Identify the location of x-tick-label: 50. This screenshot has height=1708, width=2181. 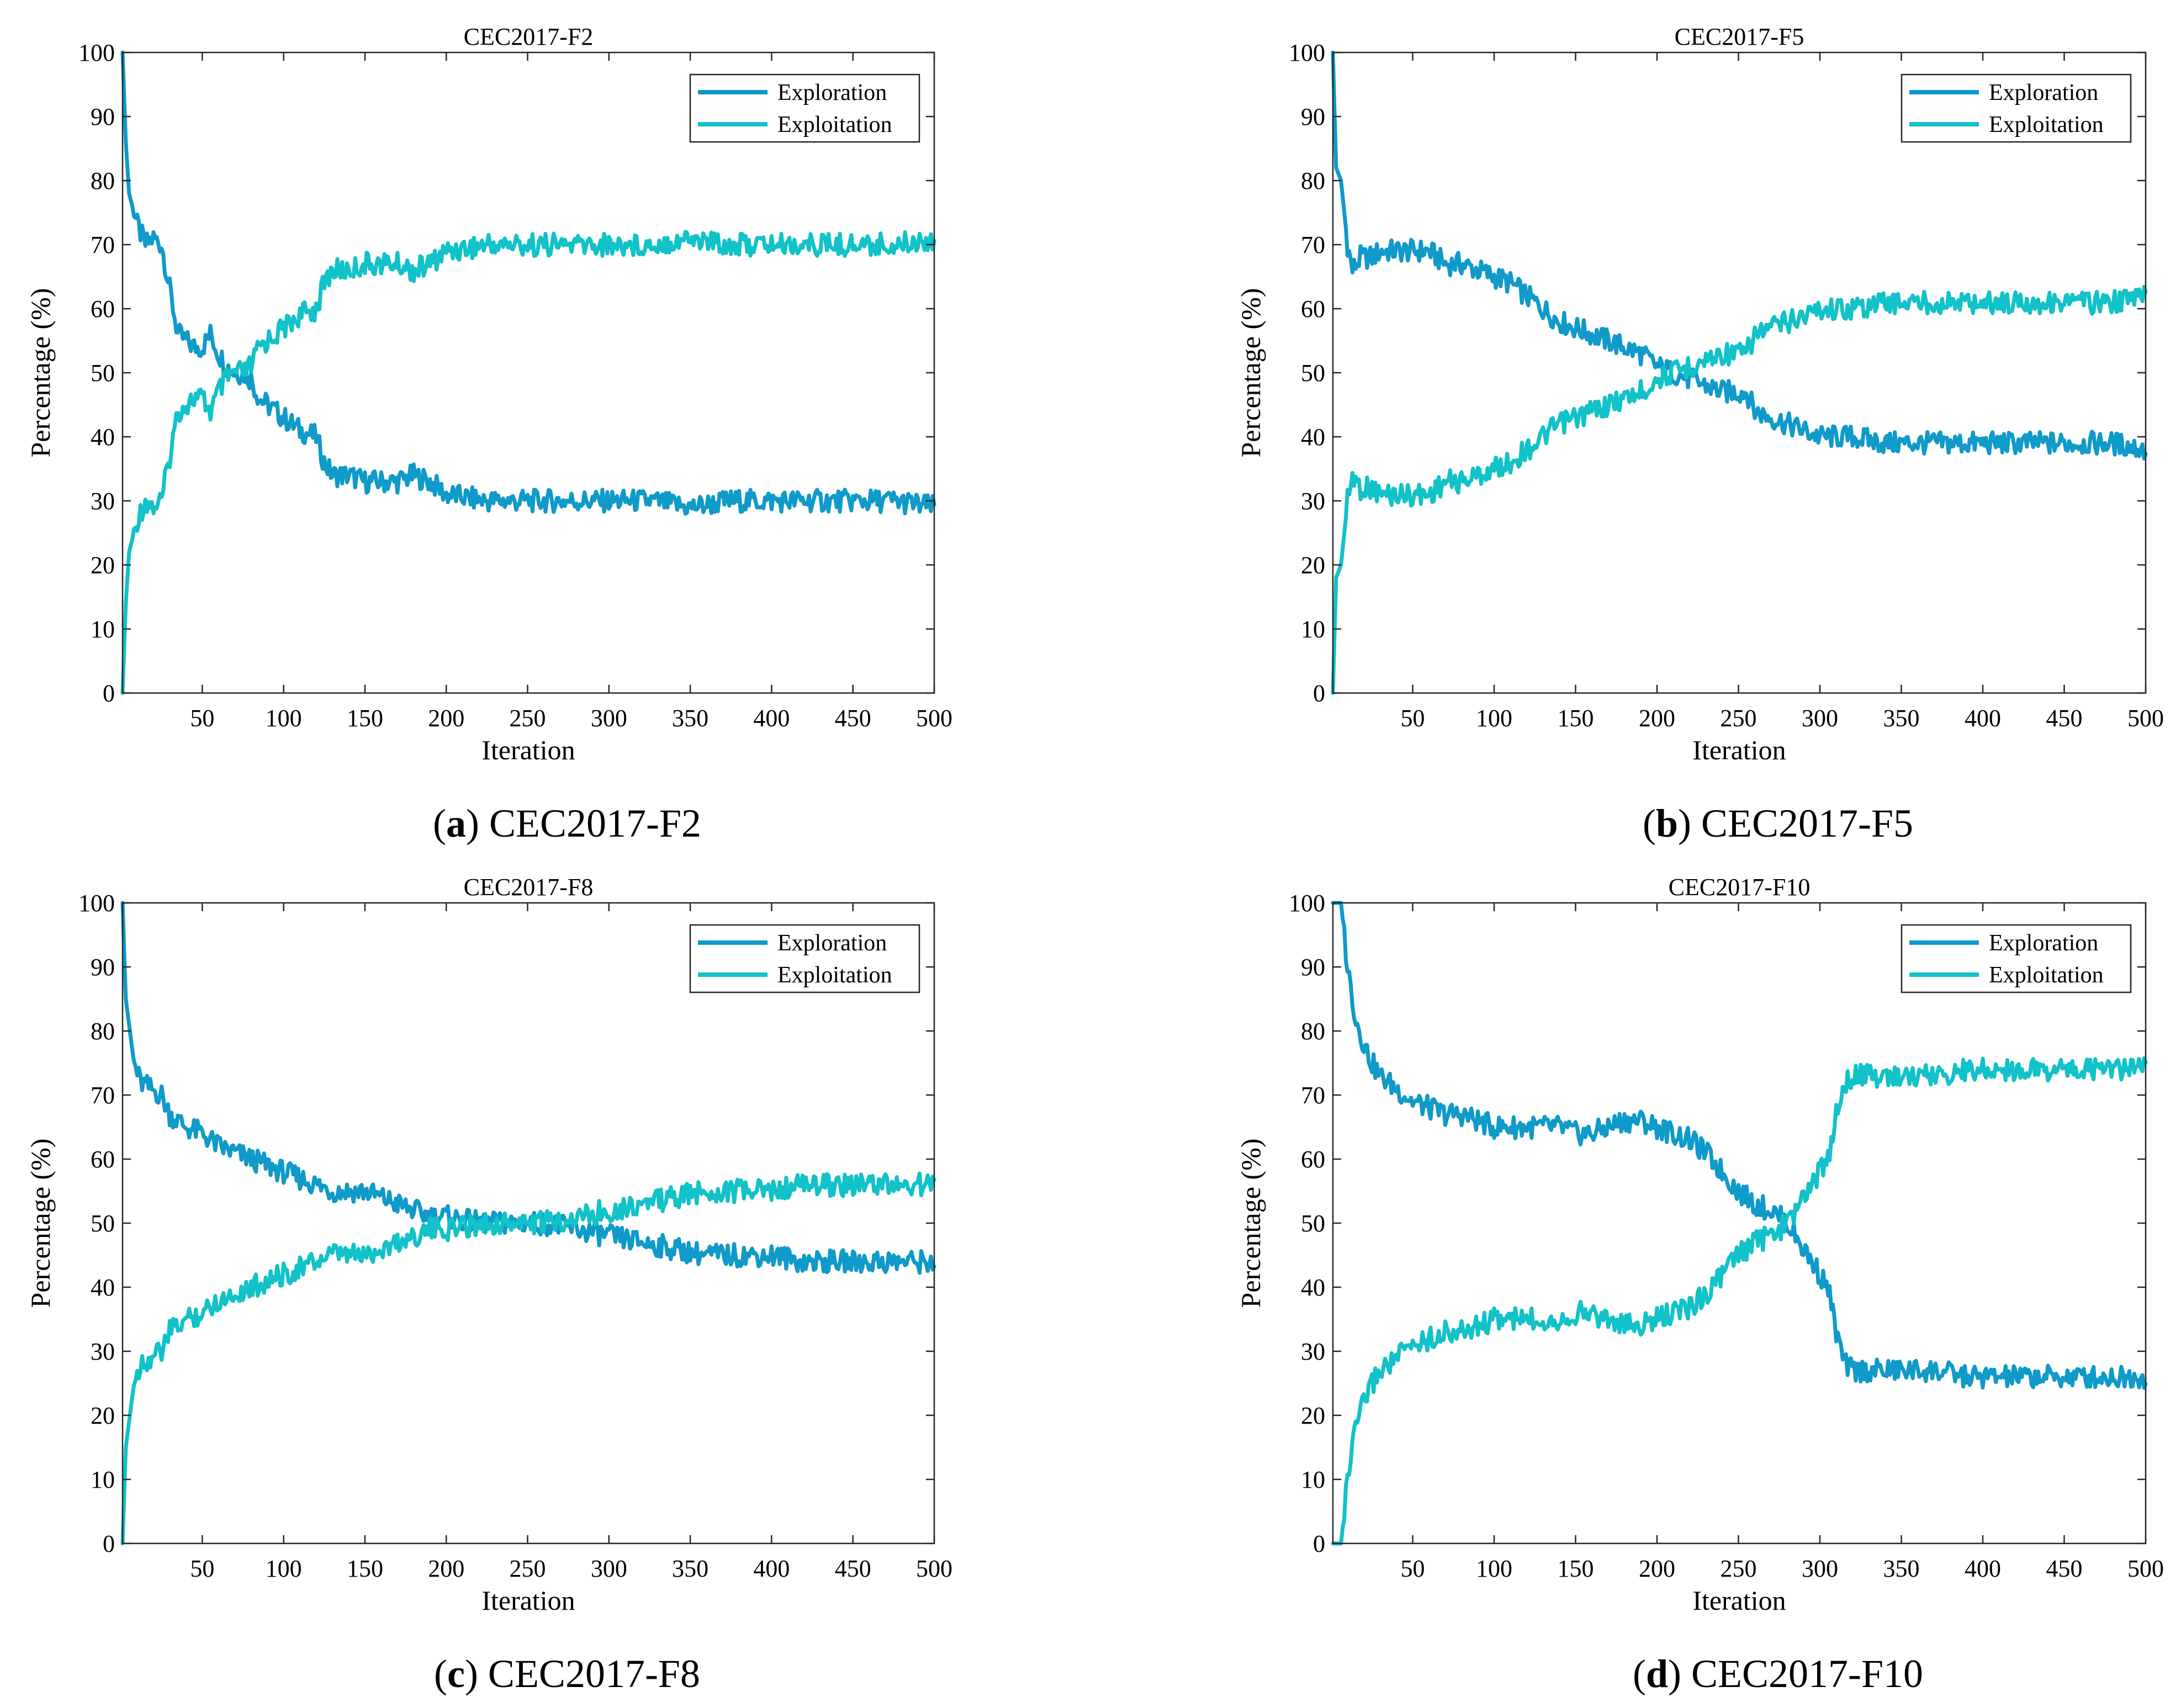
(202, 1568).